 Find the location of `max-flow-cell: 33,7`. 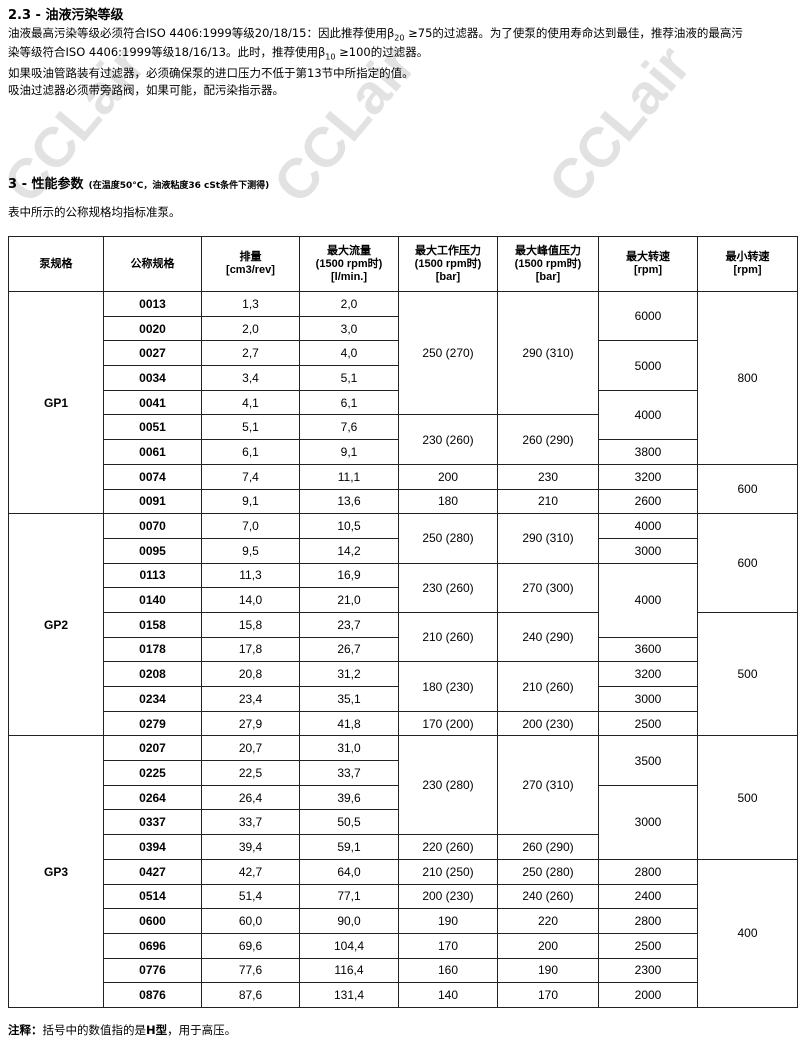

max-flow-cell: 33,7 is located at coordinates (349, 773).